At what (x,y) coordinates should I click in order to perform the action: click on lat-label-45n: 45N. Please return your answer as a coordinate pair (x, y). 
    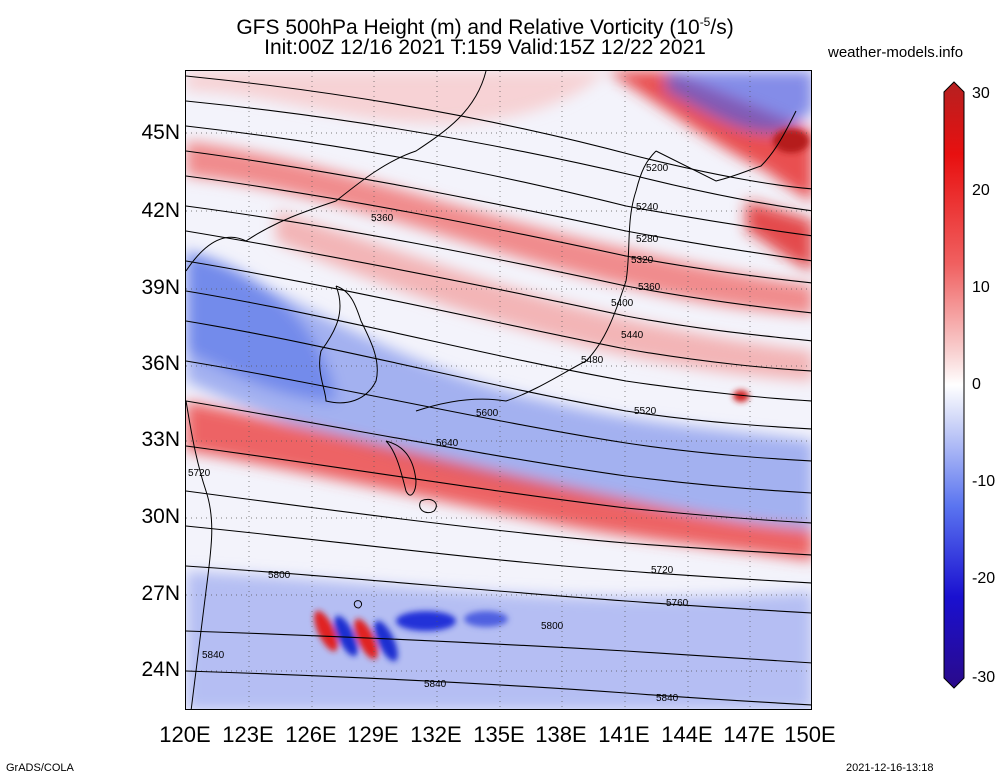
    Looking at the image, I should click on (160, 132).